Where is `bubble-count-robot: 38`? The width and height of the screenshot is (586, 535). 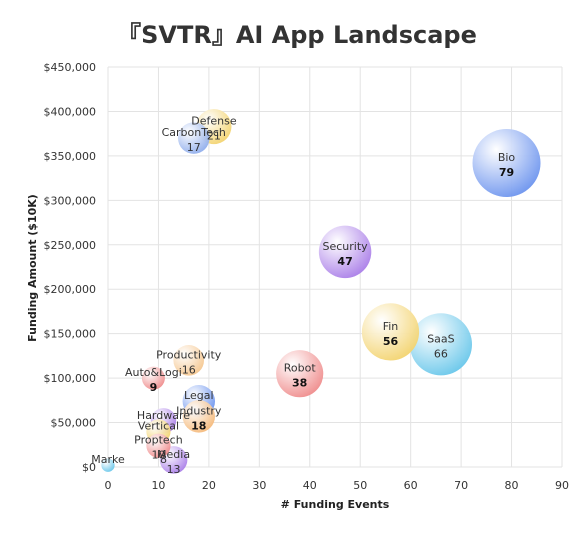 bubble-count-robot: 38 is located at coordinates (299, 383).